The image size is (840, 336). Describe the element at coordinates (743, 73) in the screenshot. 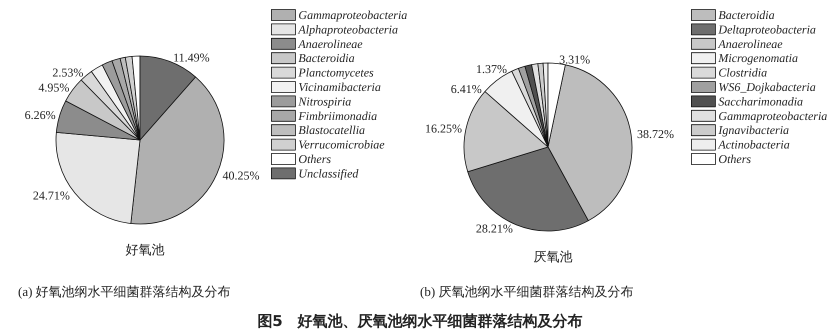

I see `legend-label: Clostridia` at that location.